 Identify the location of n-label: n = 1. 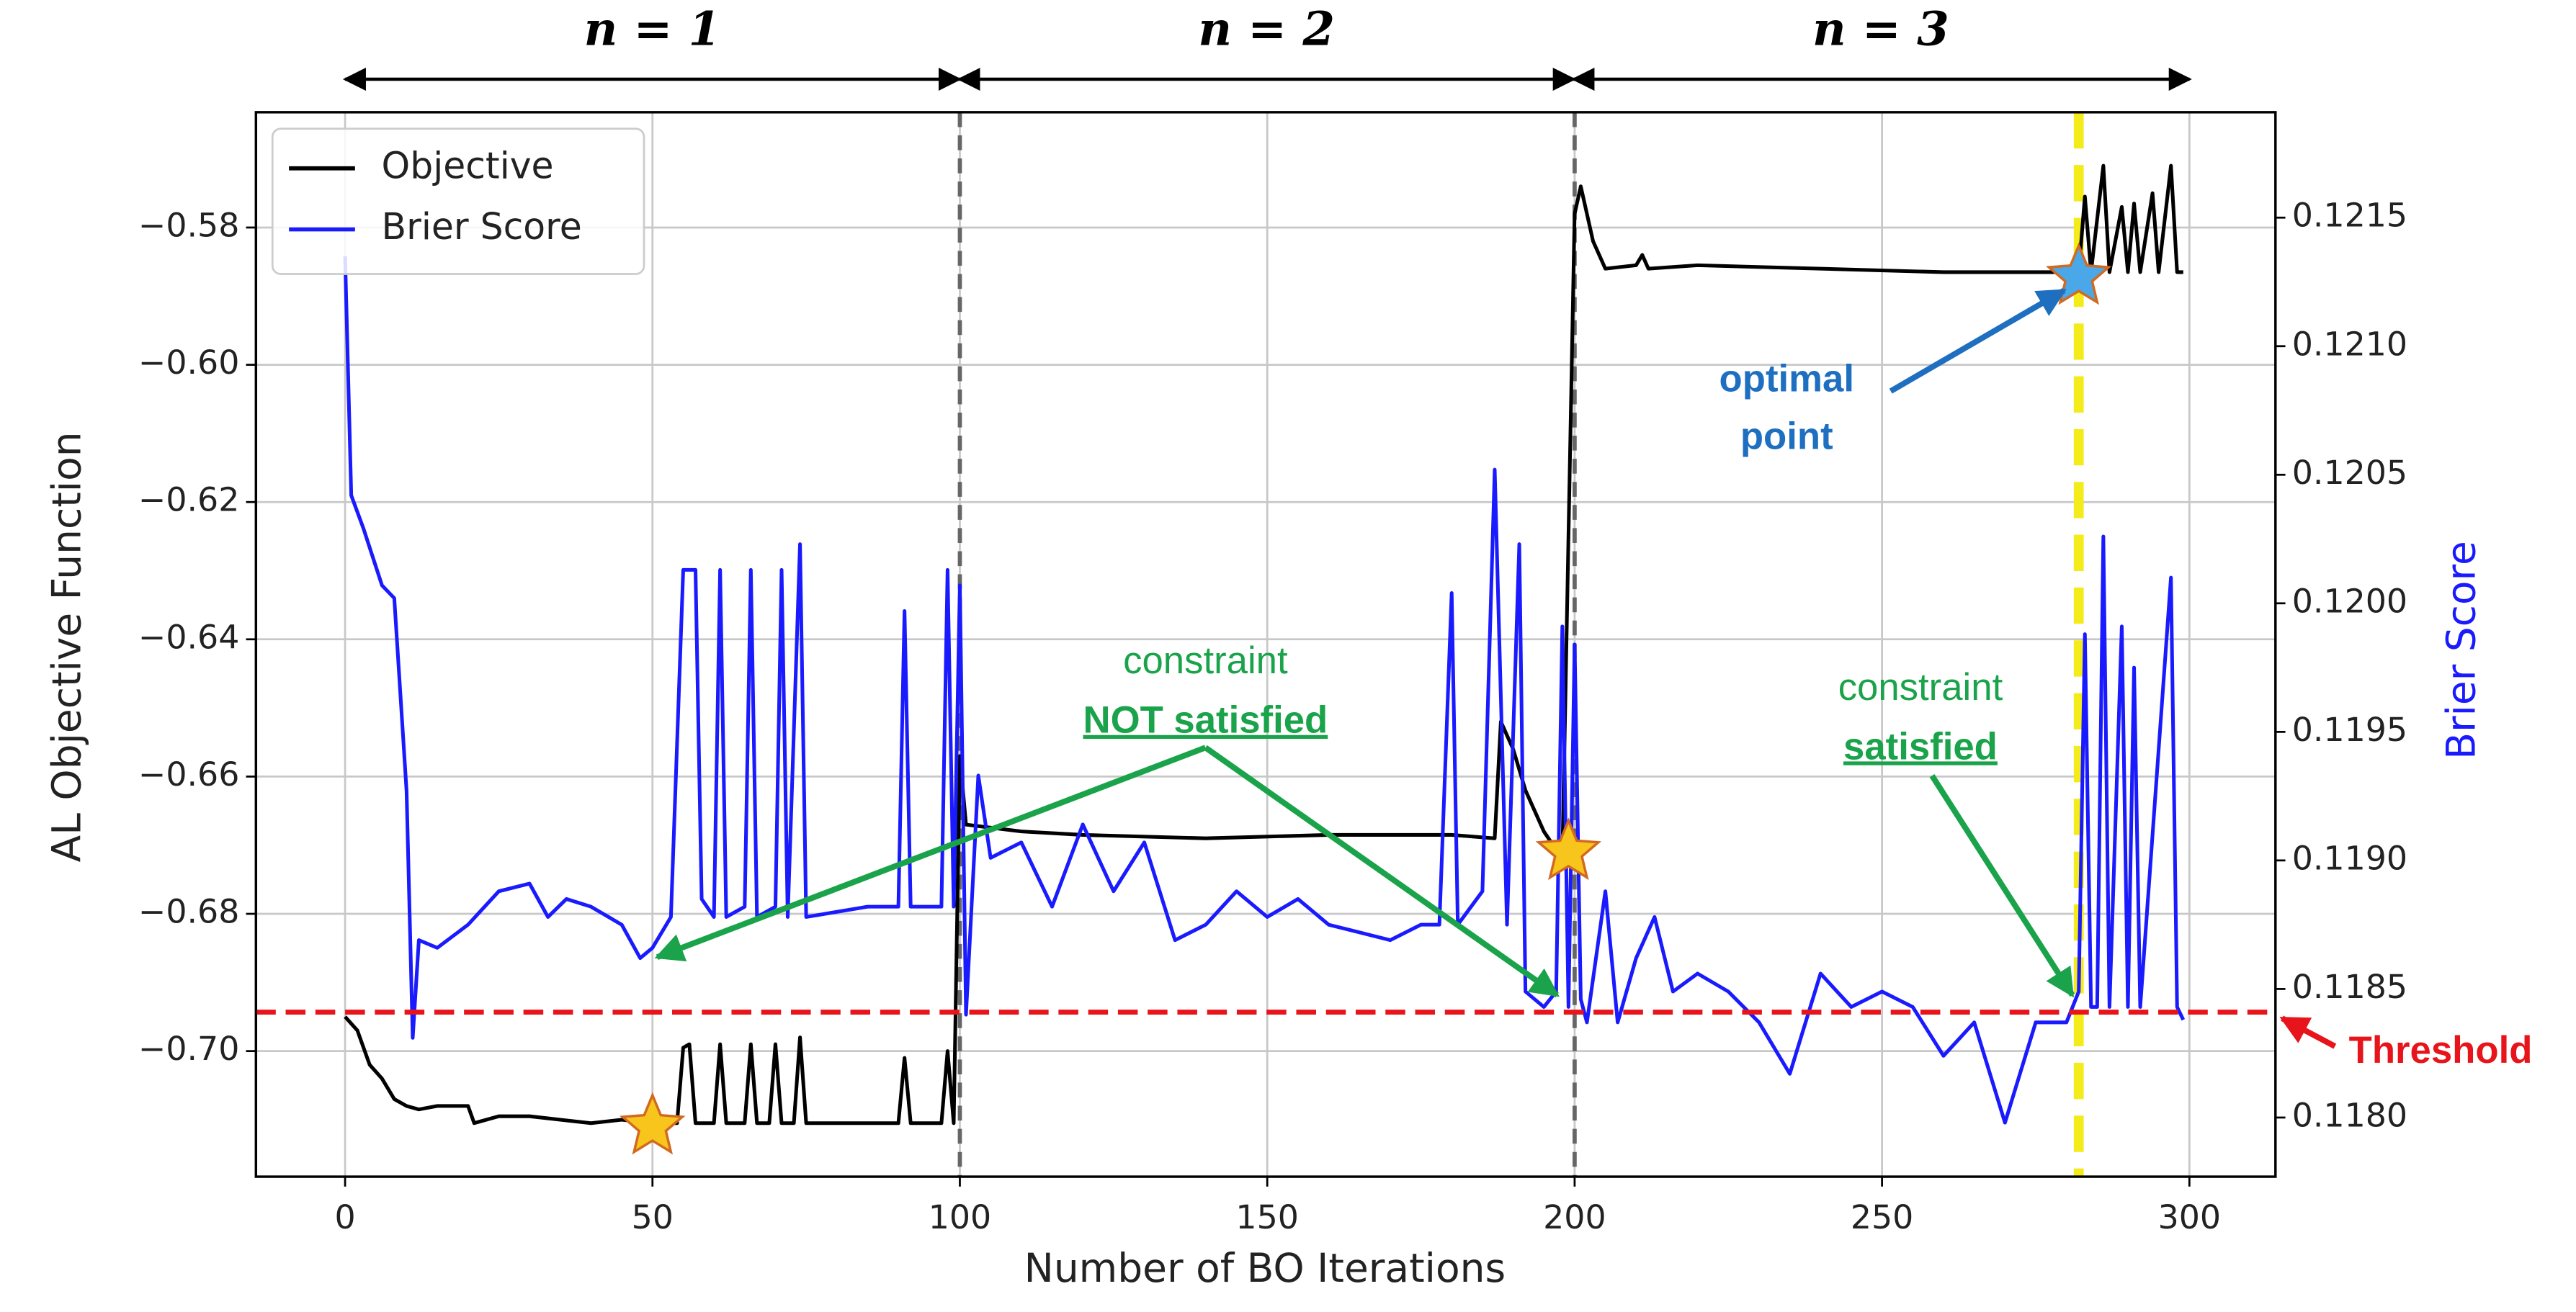
(652, 29).